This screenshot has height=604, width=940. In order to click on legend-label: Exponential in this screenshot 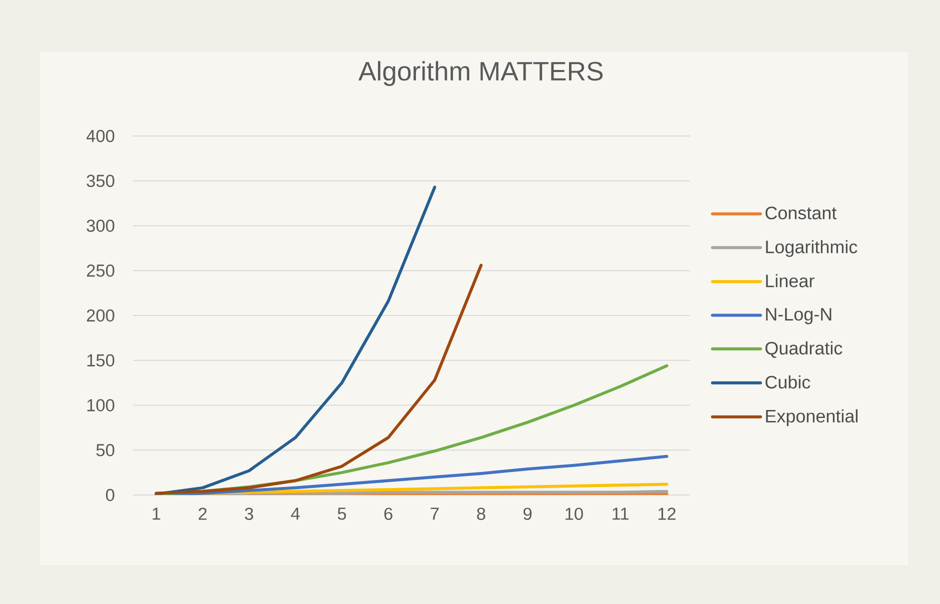, I will do `click(812, 417)`.